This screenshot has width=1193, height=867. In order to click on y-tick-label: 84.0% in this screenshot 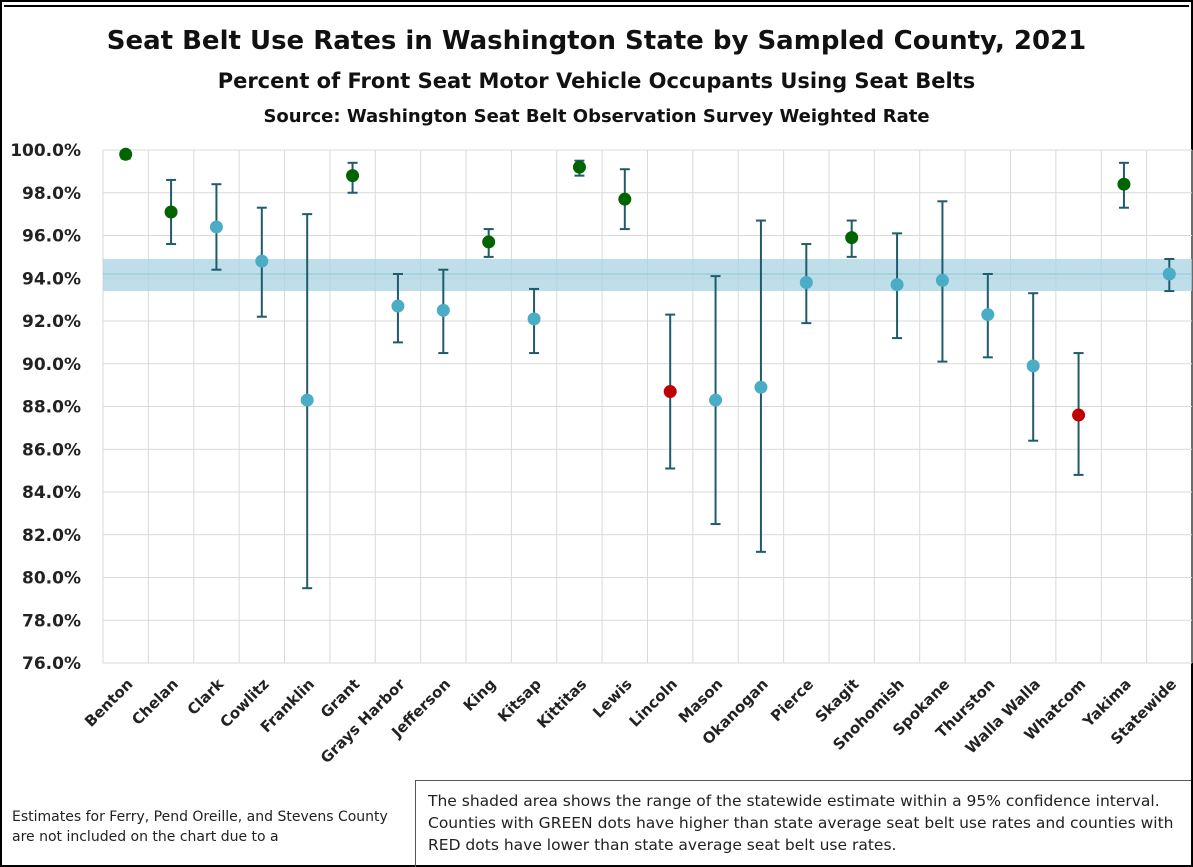, I will do `click(51, 493)`.